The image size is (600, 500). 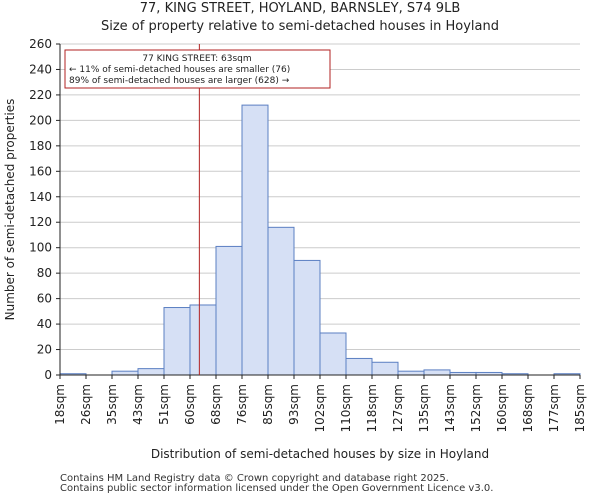 I want to click on x-tick-label-11: 110sqm, so click(x=346, y=408).